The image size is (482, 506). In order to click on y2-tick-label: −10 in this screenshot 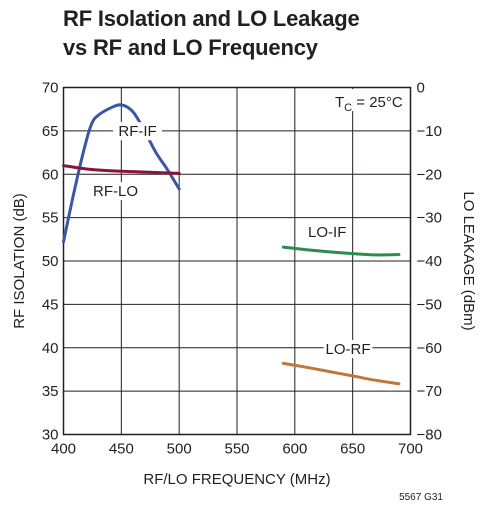, I will do `click(429, 131)`.